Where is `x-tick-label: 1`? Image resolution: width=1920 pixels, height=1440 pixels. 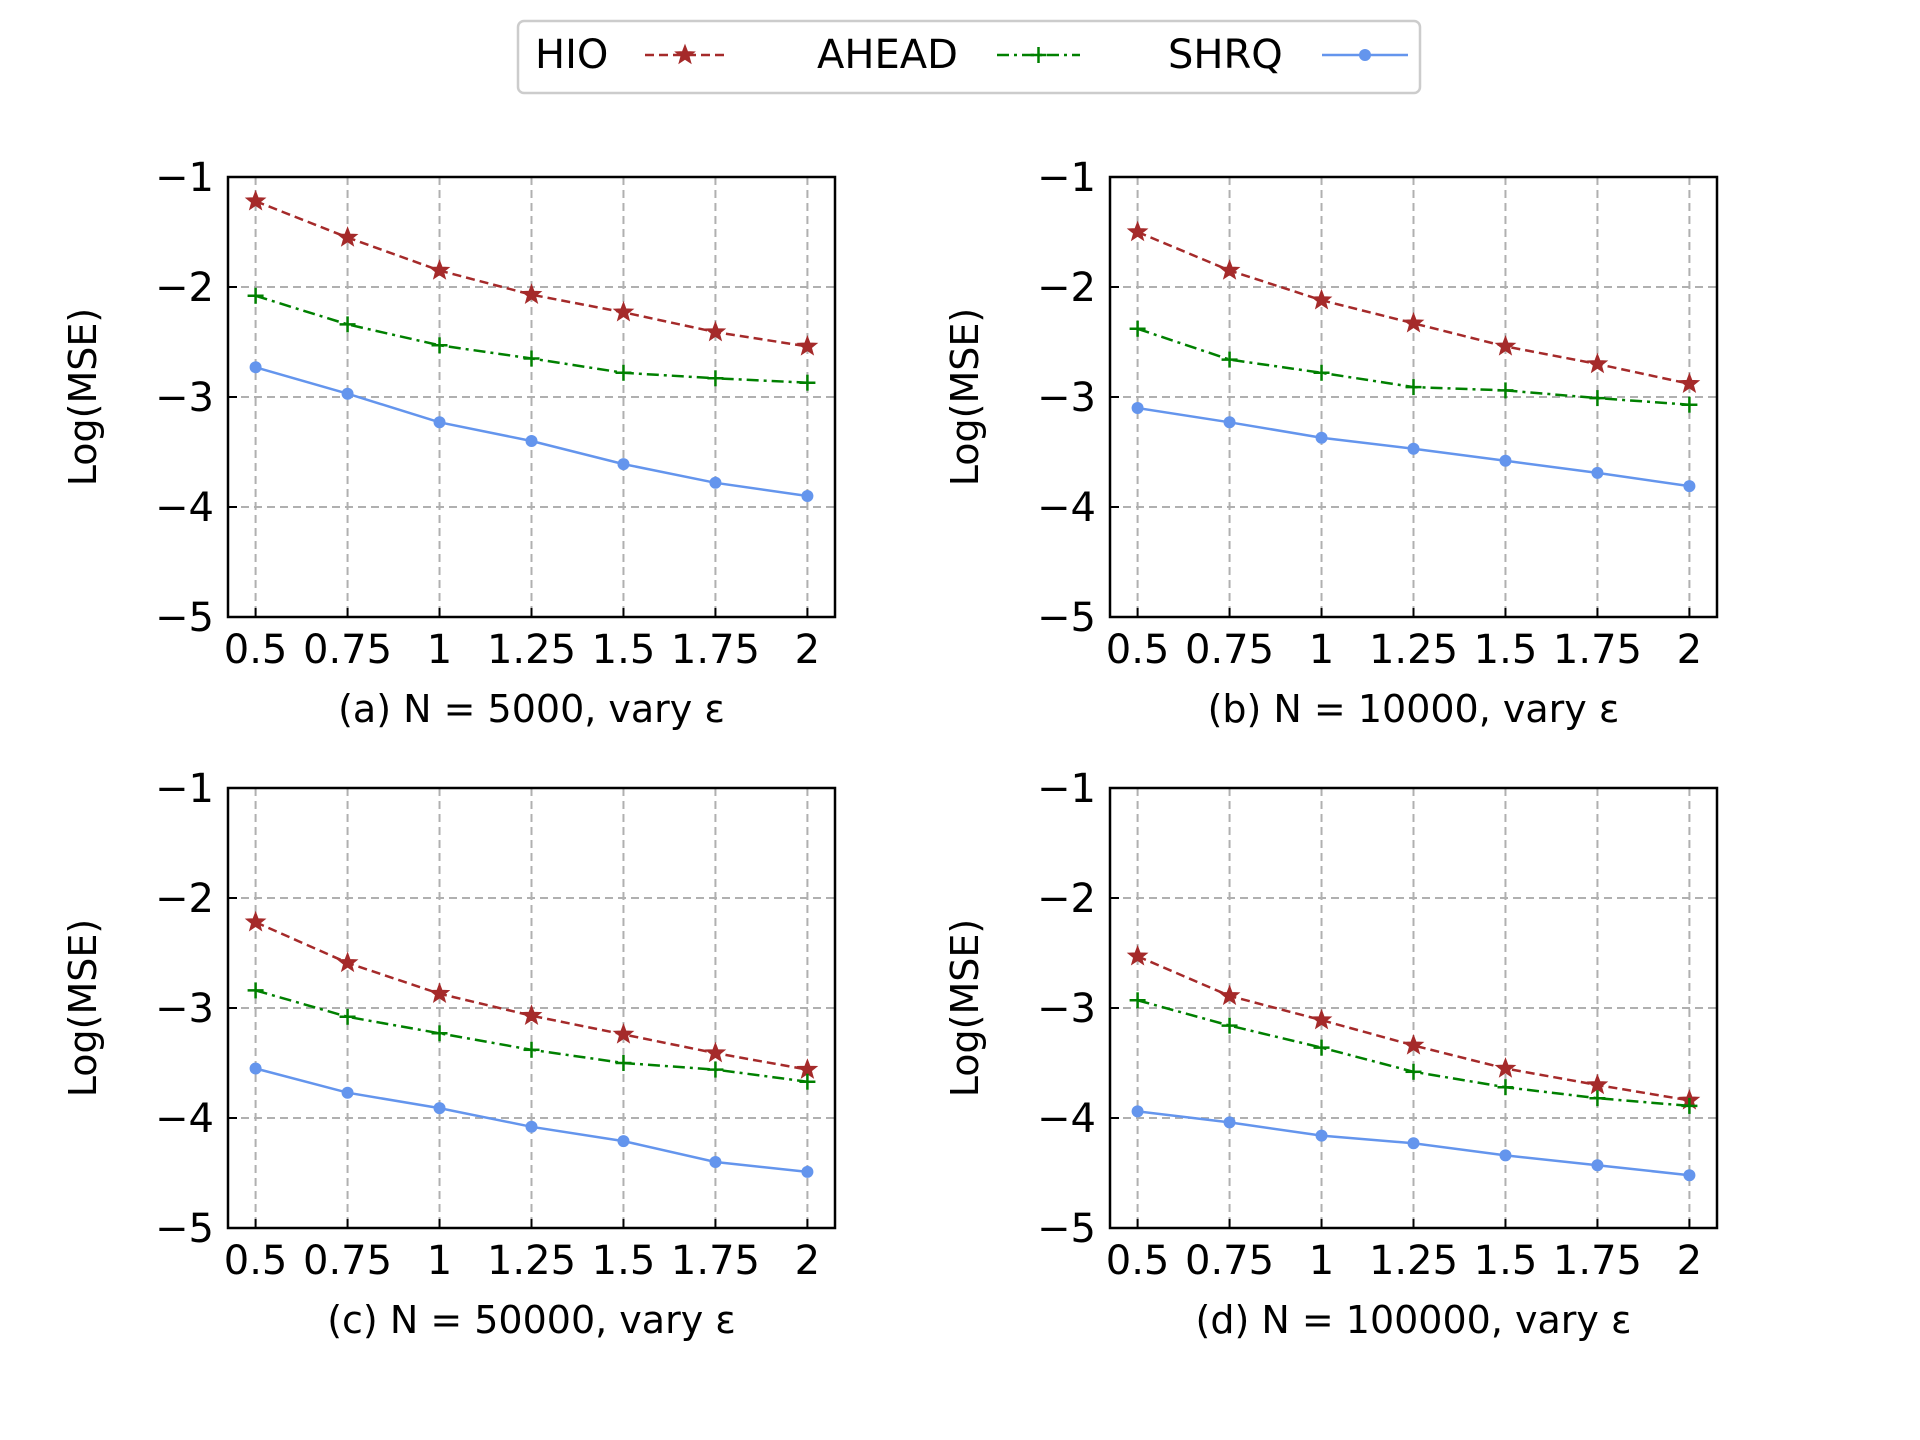
x-tick-label: 1 is located at coordinates (1321, 1261).